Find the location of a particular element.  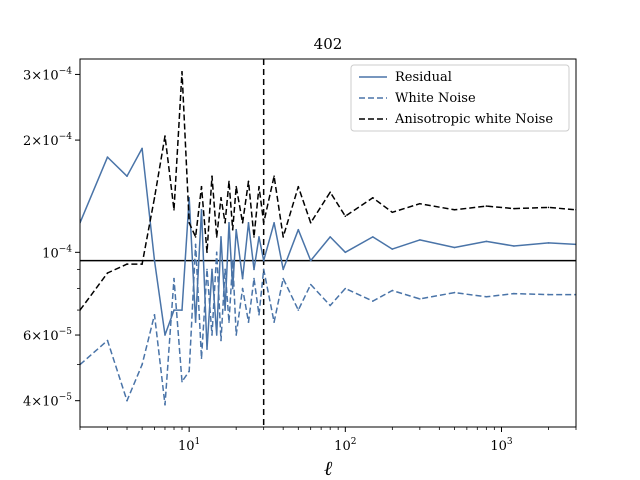

x-axis-label: ℓ is located at coordinates (328, 468).